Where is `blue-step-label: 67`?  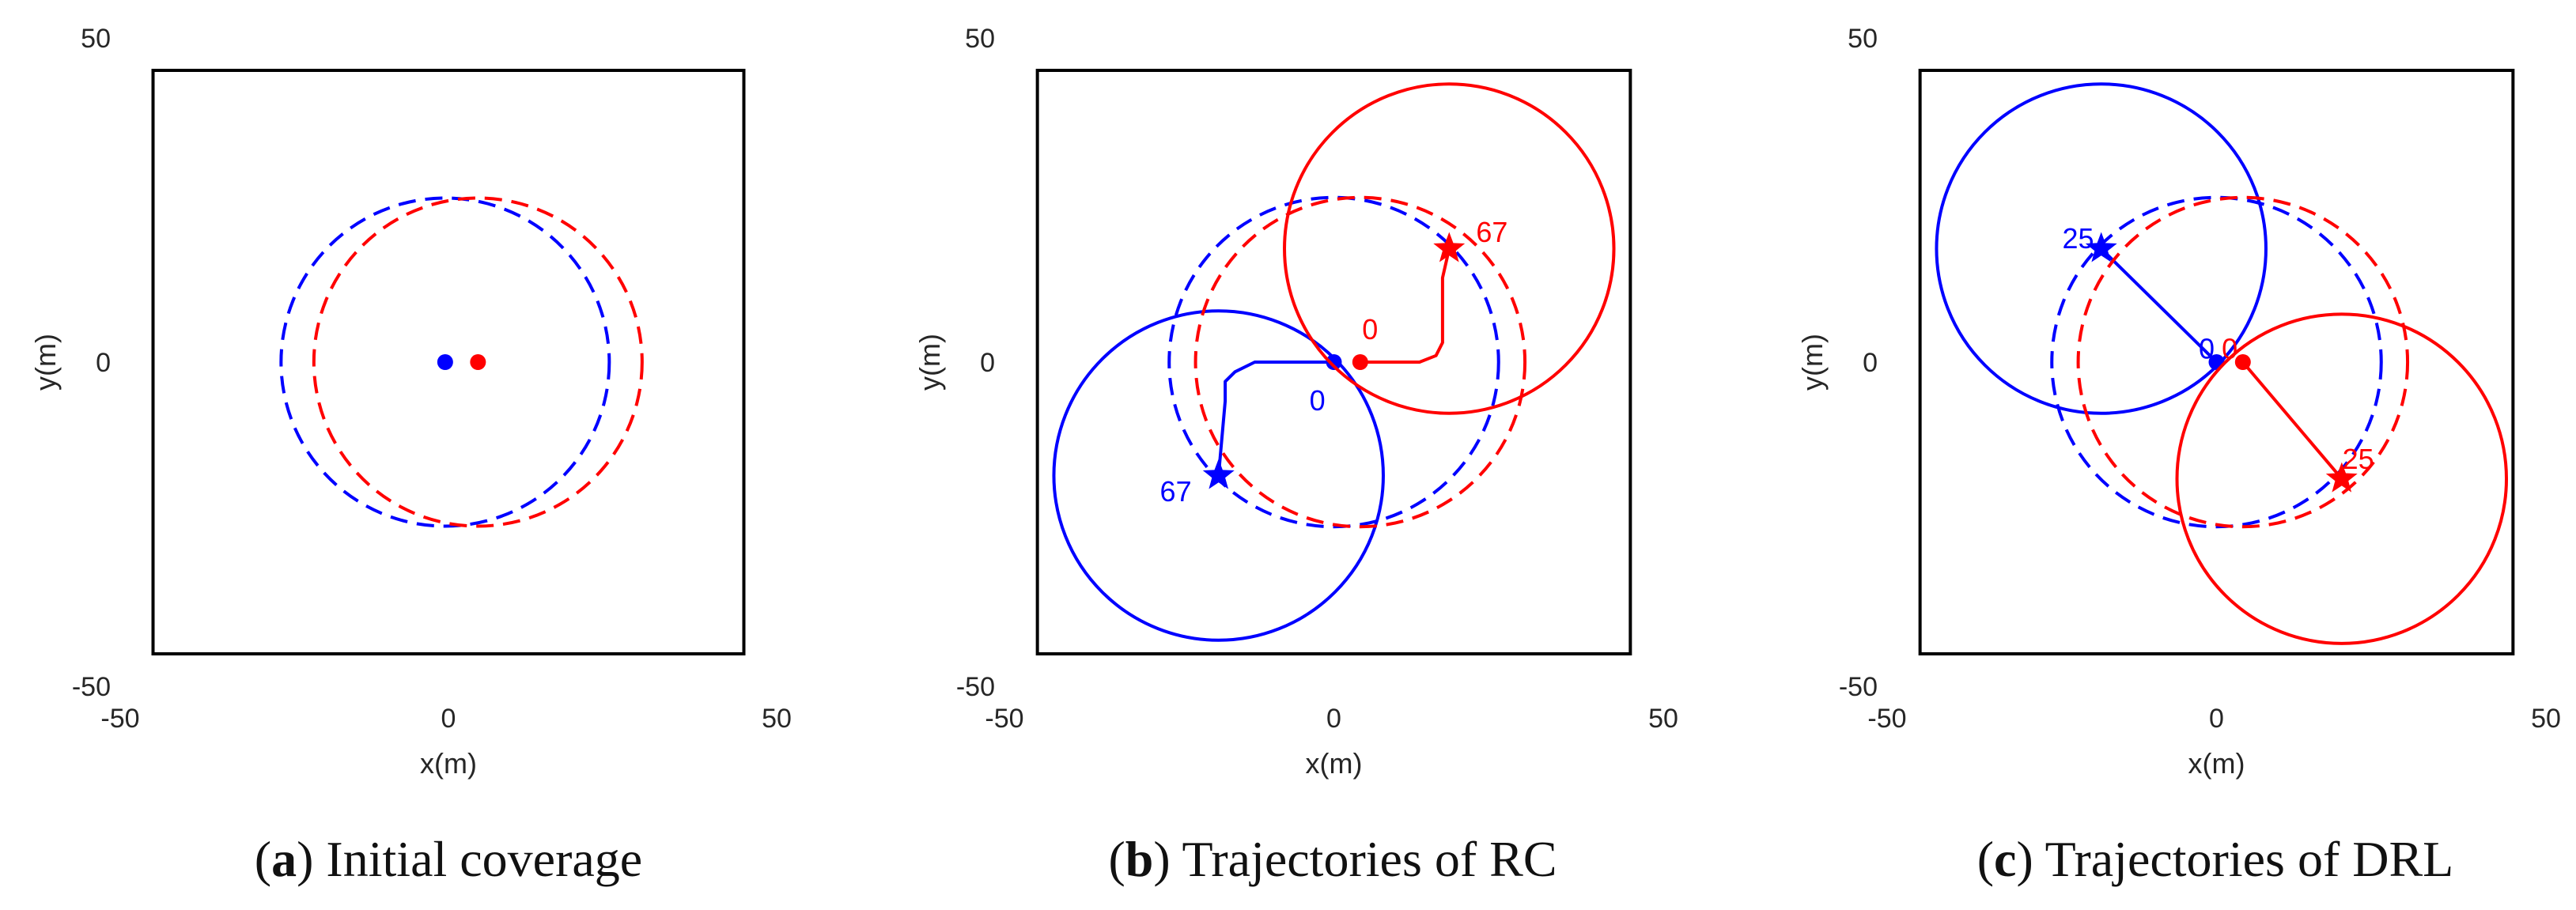
blue-step-label: 67 is located at coordinates (1176, 491).